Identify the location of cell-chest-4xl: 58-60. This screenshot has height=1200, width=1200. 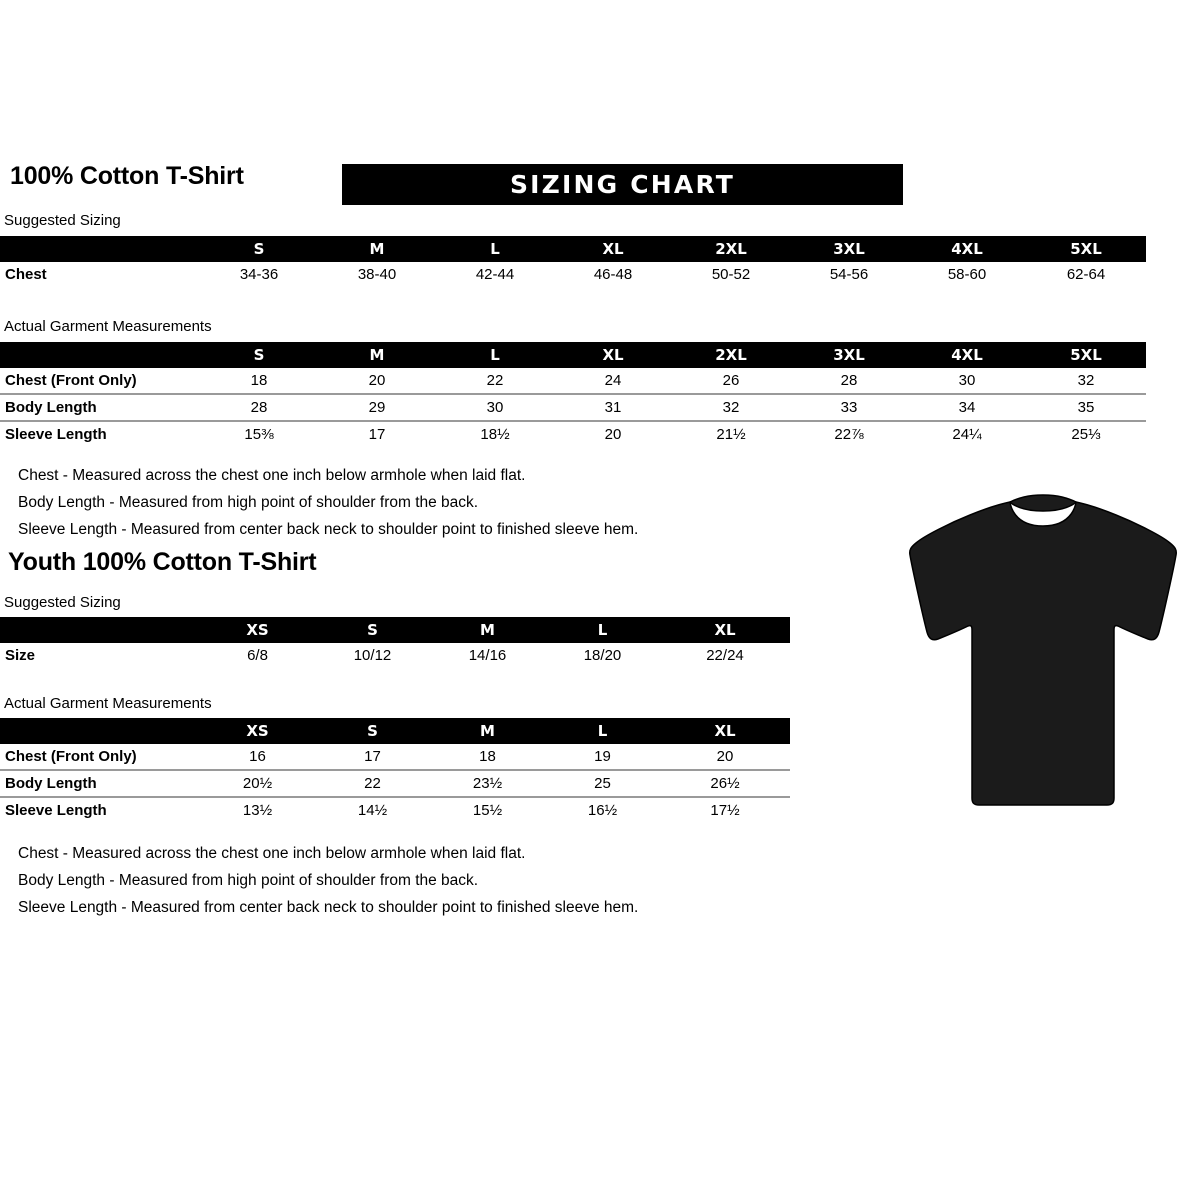
(967, 274).